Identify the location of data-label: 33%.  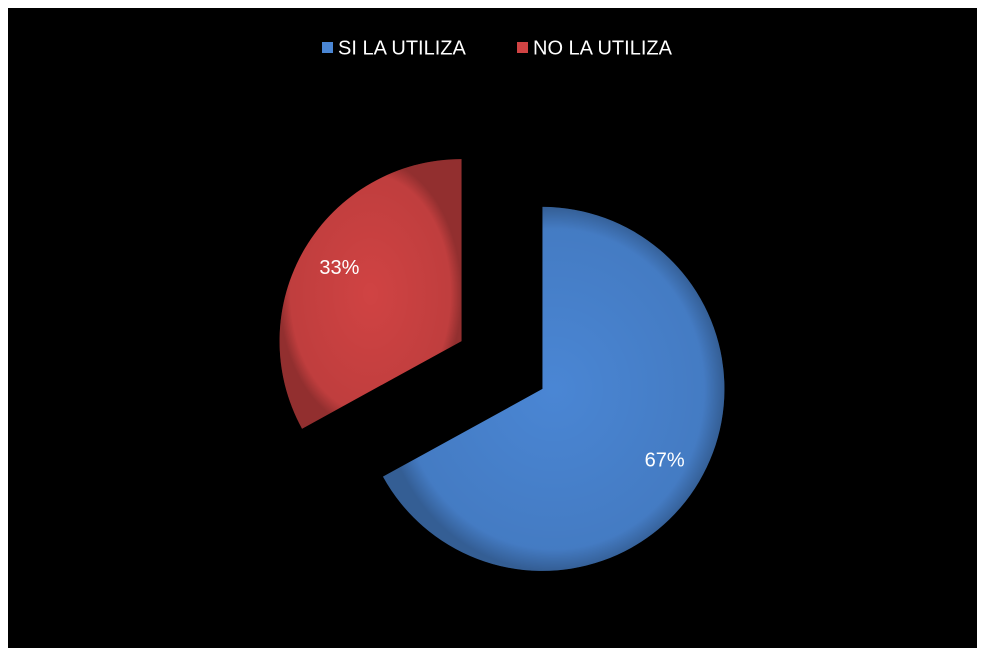
(339, 268).